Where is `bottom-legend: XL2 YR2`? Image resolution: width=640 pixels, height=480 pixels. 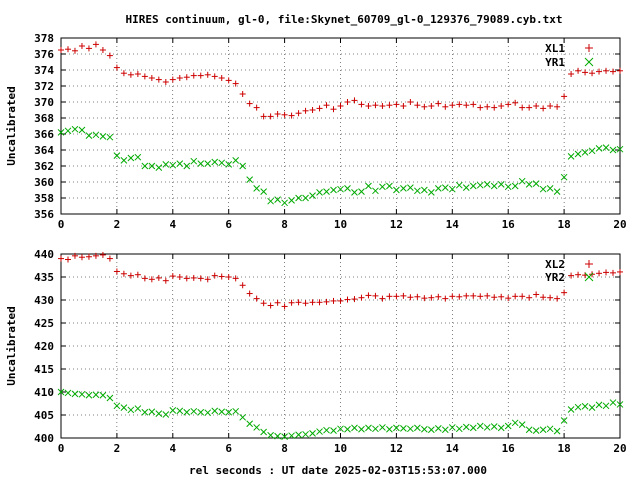
bottom-legend: XL2 YR2 is located at coordinates (569, 271).